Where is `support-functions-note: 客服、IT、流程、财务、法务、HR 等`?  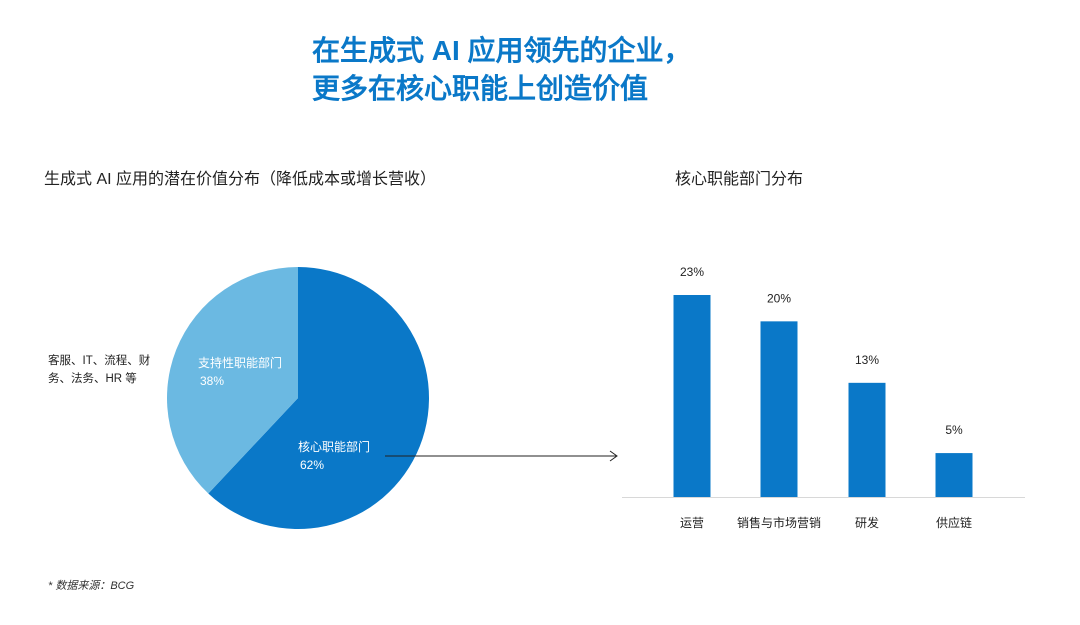 support-functions-note: 客服、IT、流程、财务、法务、HR 等 is located at coordinates (99, 370).